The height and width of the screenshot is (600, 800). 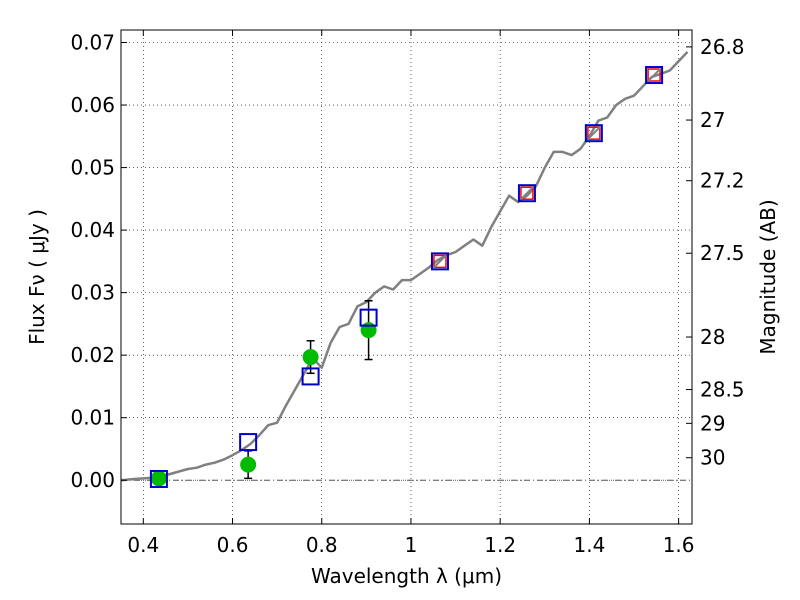 What do you see at coordinates (589, 545) in the screenshot?
I see `x-tick-label: 1.4` at bounding box center [589, 545].